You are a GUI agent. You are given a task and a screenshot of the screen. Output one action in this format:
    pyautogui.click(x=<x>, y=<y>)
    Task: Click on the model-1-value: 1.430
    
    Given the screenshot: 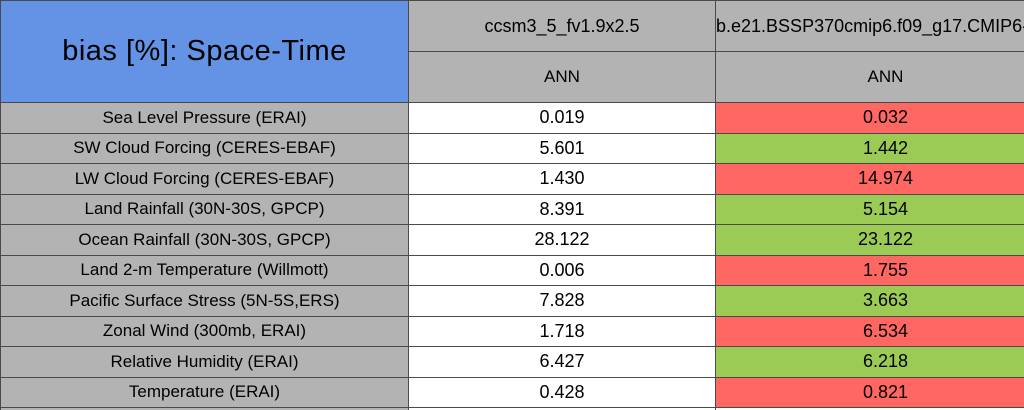 What is the action you would take?
    pyautogui.click(x=562, y=179)
    